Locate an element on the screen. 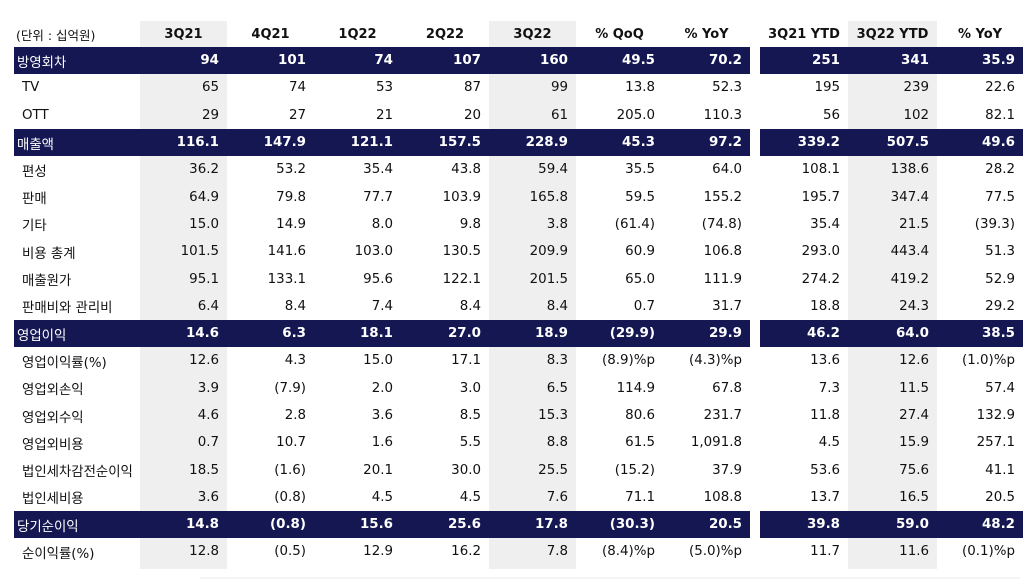 The width and height of the screenshot is (1036, 583). table-cell: 29.2 is located at coordinates (1000, 306).